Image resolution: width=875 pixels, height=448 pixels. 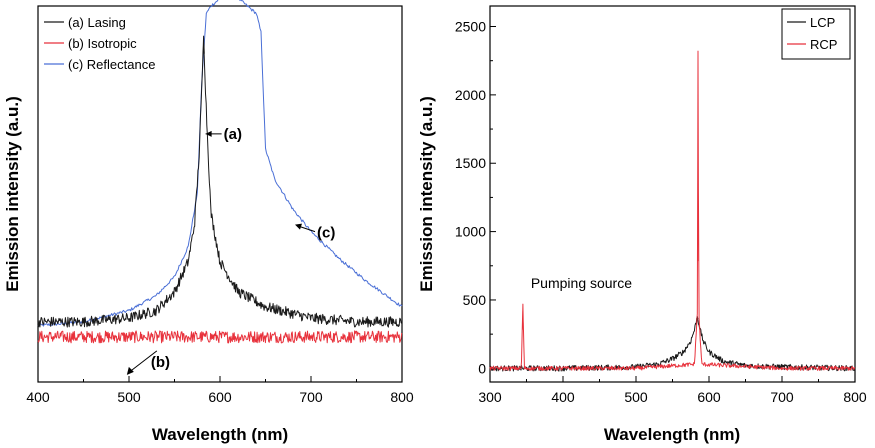 What do you see at coordinates (709, 397) in the screenshot?
I see `right-x-tick-label: 600` at bounding box center [709, 397].